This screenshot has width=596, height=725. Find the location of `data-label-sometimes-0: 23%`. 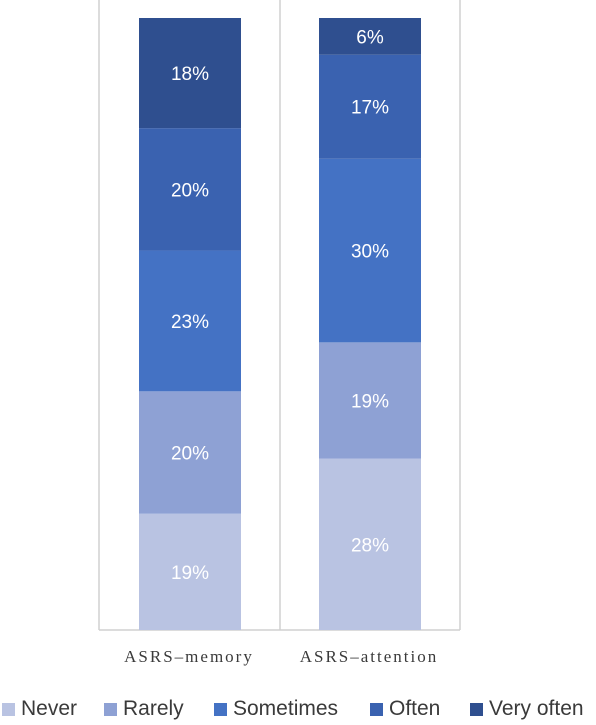

data-label-sometimes-0: 23% is located at coordinates (190, 322).